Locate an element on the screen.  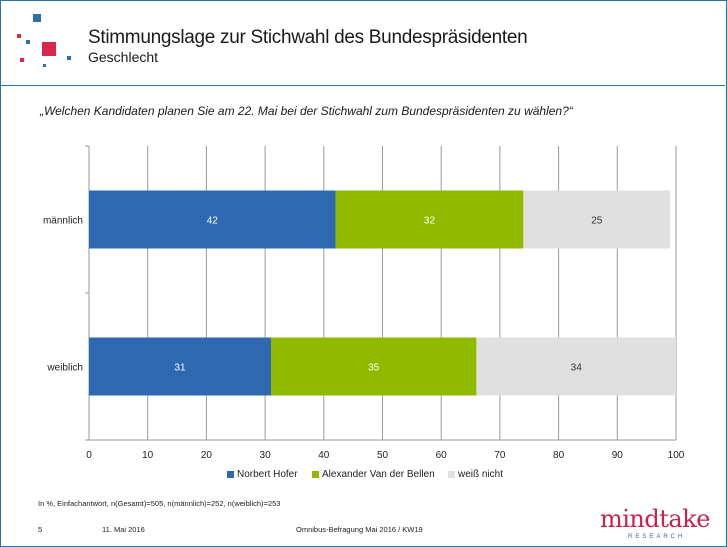
bar-value-label-1-0: 31 is located at coordinates (180, 368).